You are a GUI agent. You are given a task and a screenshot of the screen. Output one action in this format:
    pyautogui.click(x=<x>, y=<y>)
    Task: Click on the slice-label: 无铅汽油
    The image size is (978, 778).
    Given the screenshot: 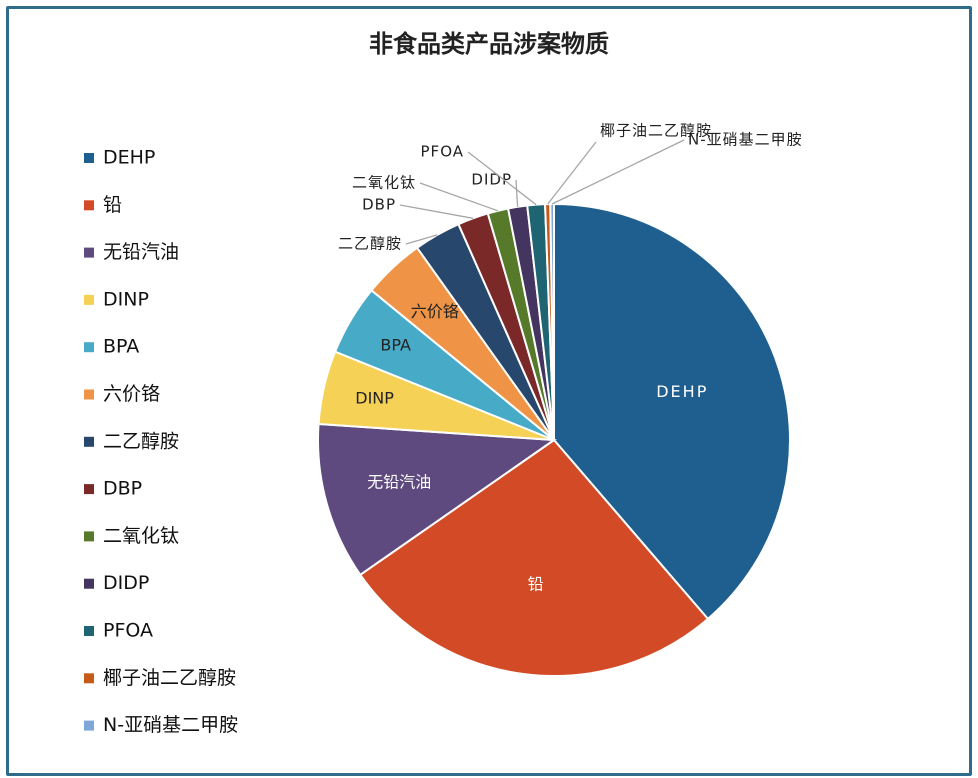 What is the action you would take?
    pyautogui.click(x=399, y=481)
    